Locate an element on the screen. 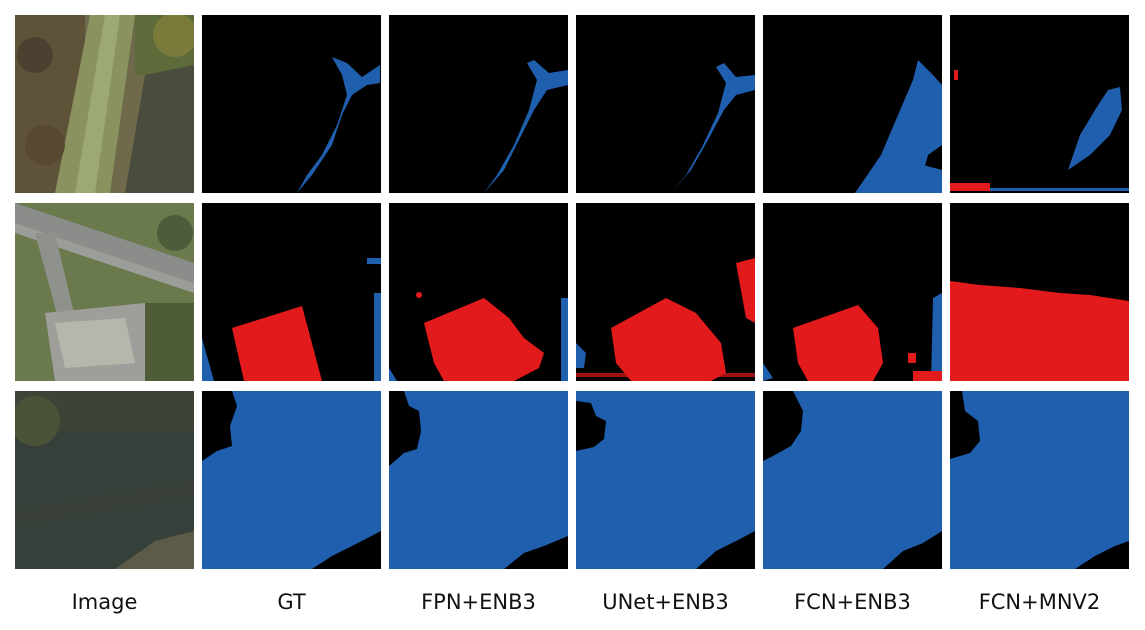 Image resolution: width=1145 pixels, height=630 pixels. row1-aerial-image is located at coordinates (104, 104).